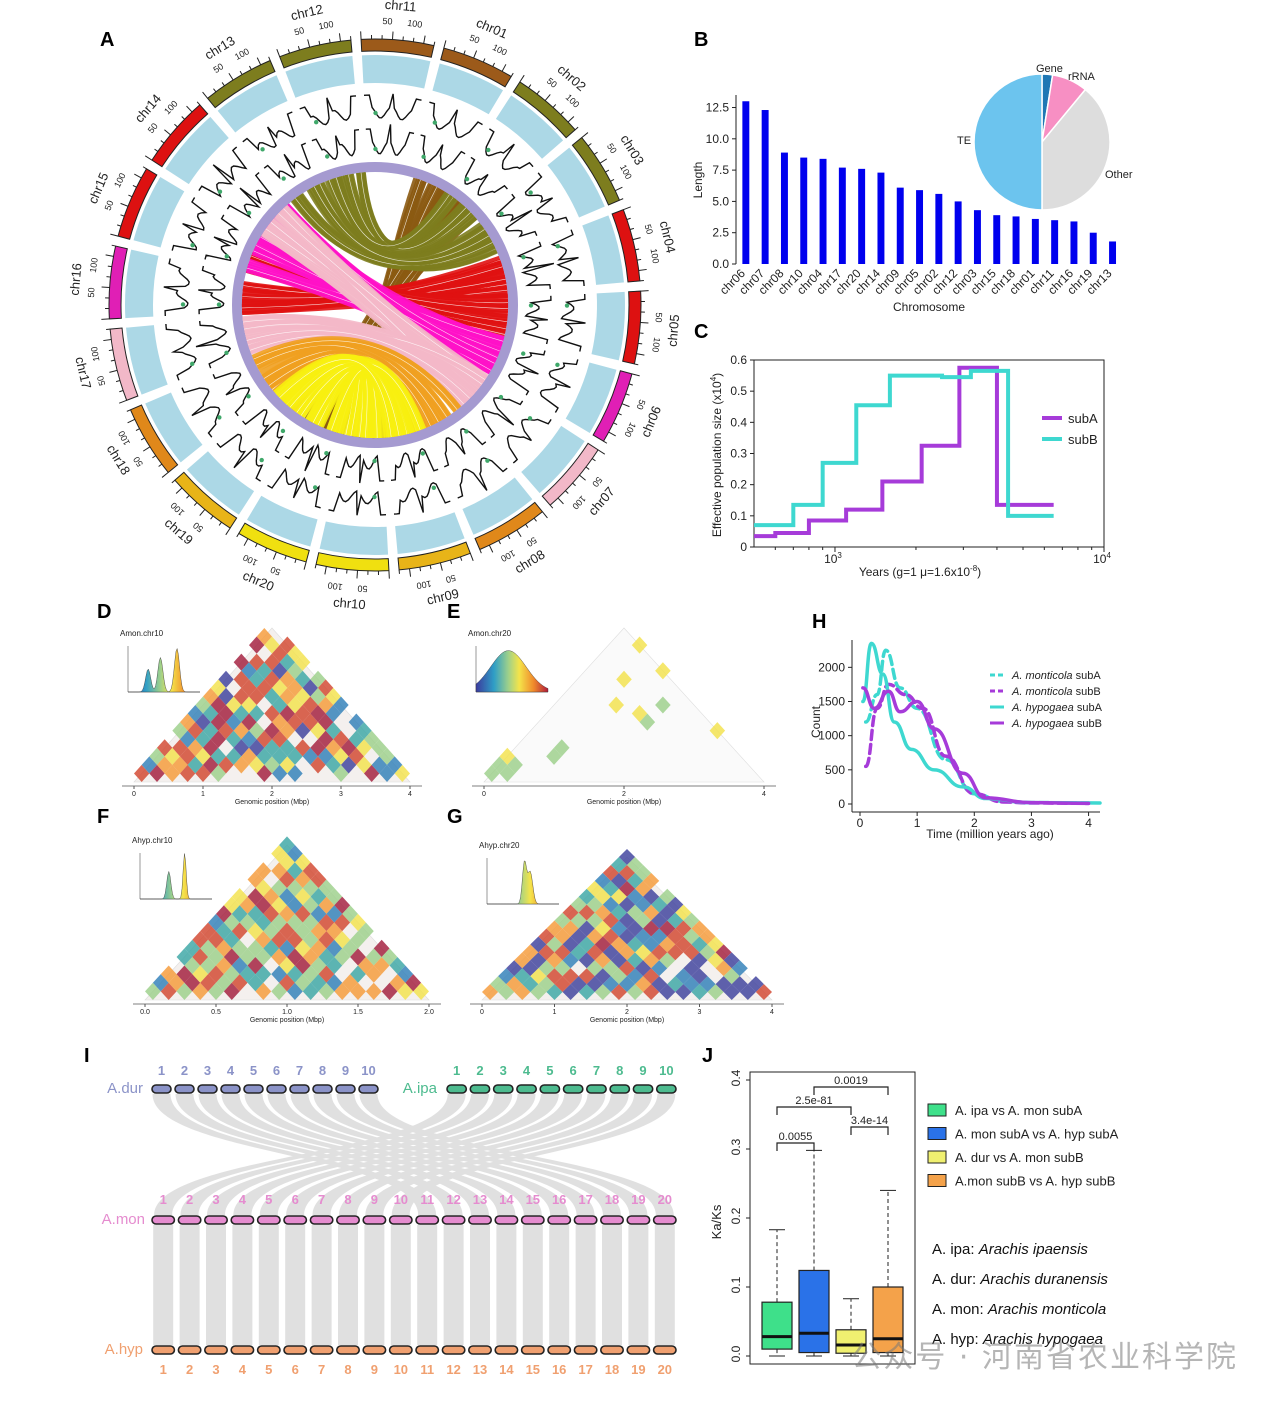 The width and height of the screenshot is (1280, 1403). Describe the element at coordinates (716, 455) in the screenshot. I see `y-axis-label: Effective population size (x104)` at that location.